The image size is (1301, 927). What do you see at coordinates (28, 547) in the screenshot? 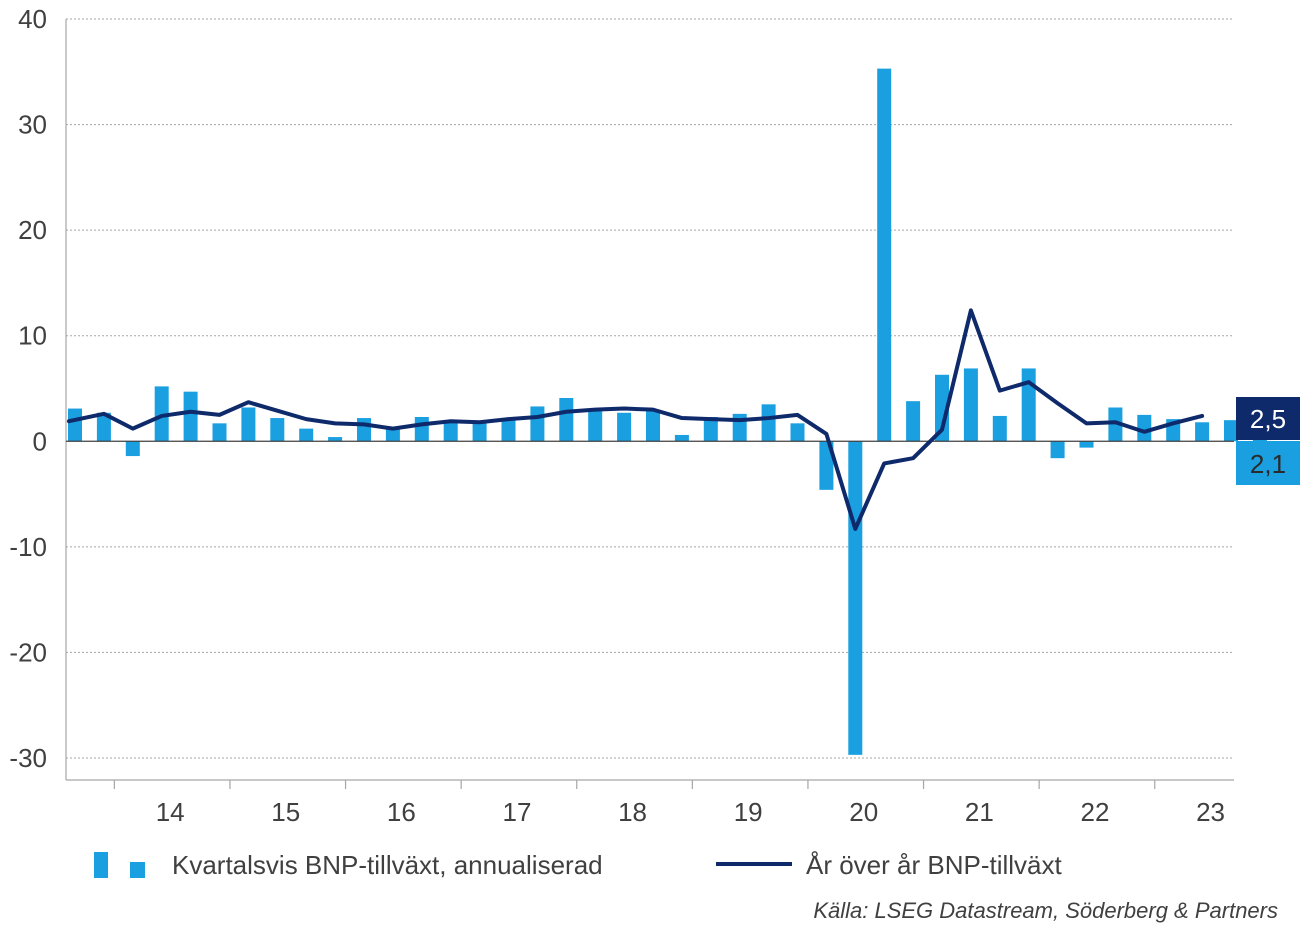
I see `y-tick-label: -10` at bounding box center [28, 547].